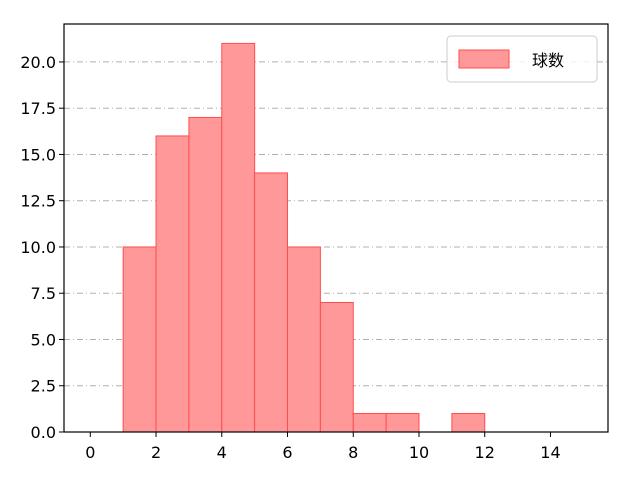  I want to click on legend: 球数, so click(522, 59).